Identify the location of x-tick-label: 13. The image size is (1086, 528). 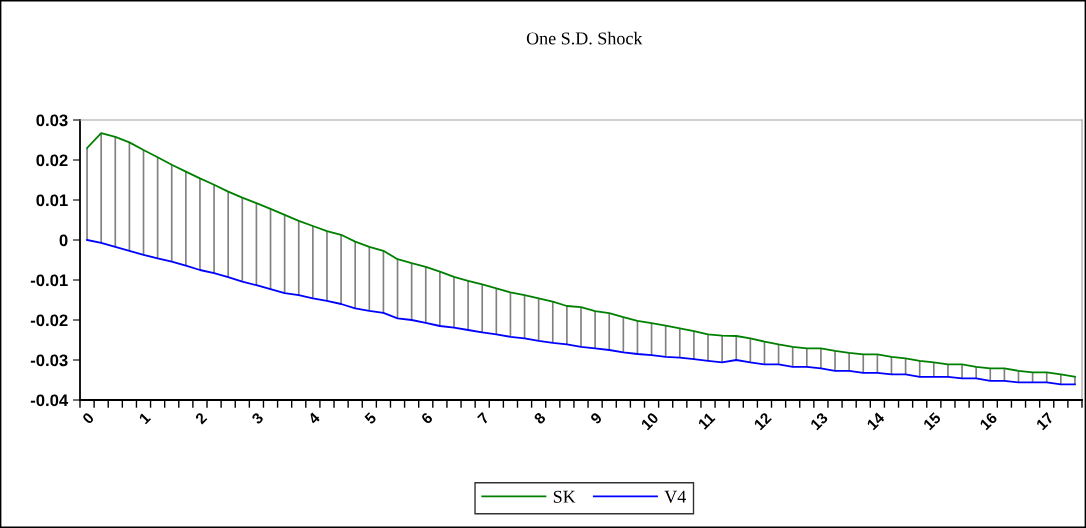
(819, 421).